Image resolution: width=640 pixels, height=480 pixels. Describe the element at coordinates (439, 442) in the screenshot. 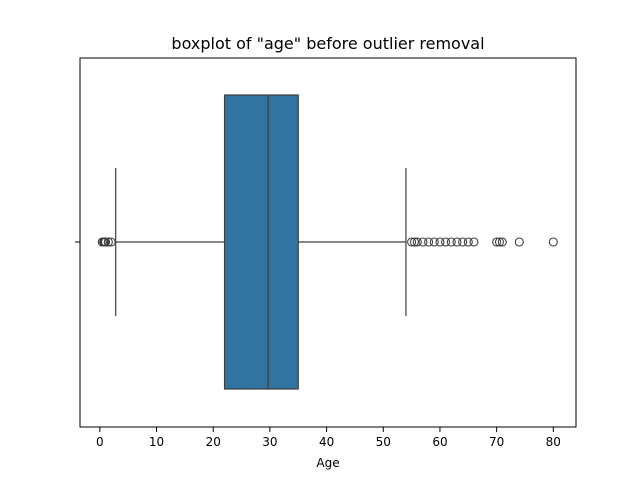

I see `x-tick-label: 60` at that location.